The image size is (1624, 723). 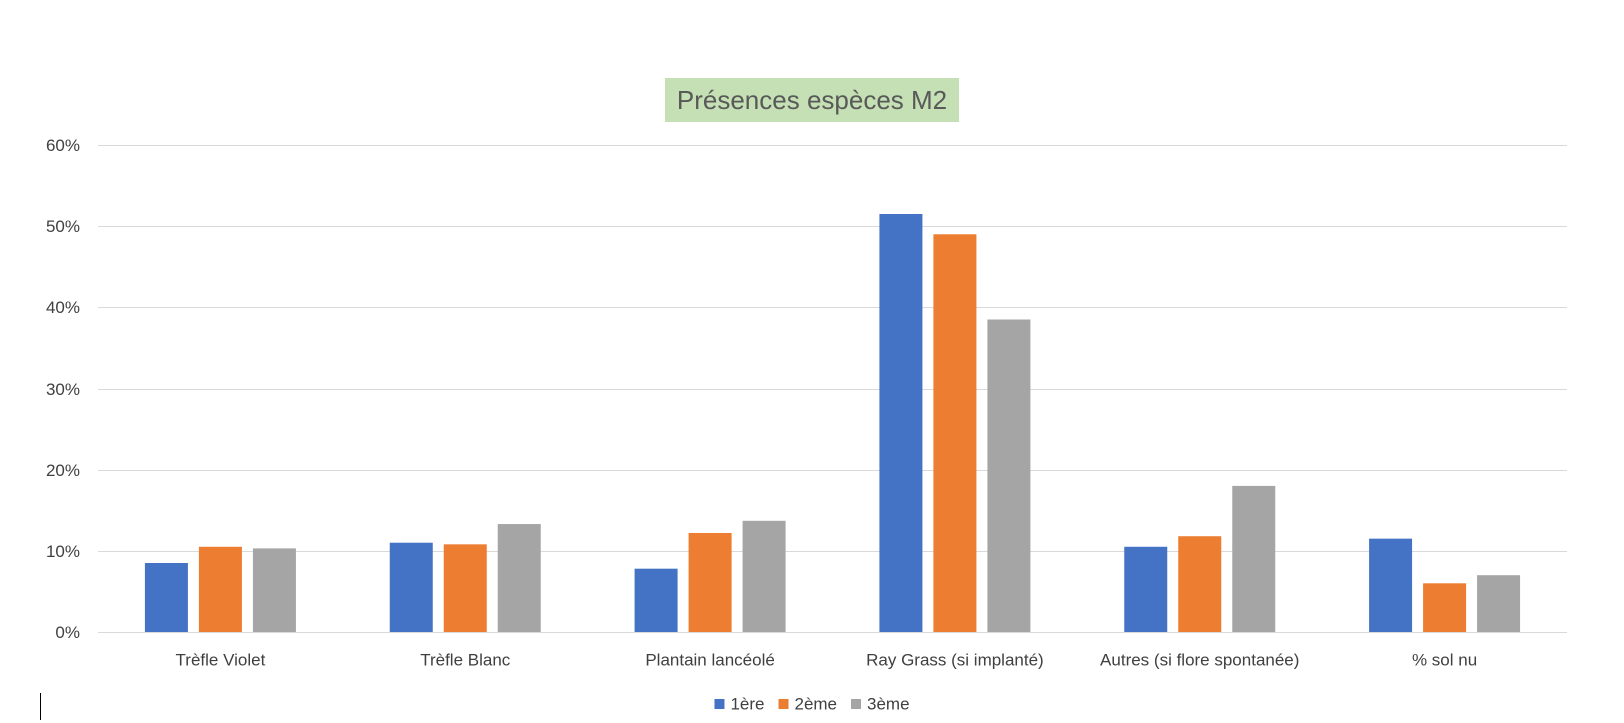 What do you see at coordinates (67, 632) in the screenshot?
I see `y-tick-label: 0%` at bounding box center [67, 632].